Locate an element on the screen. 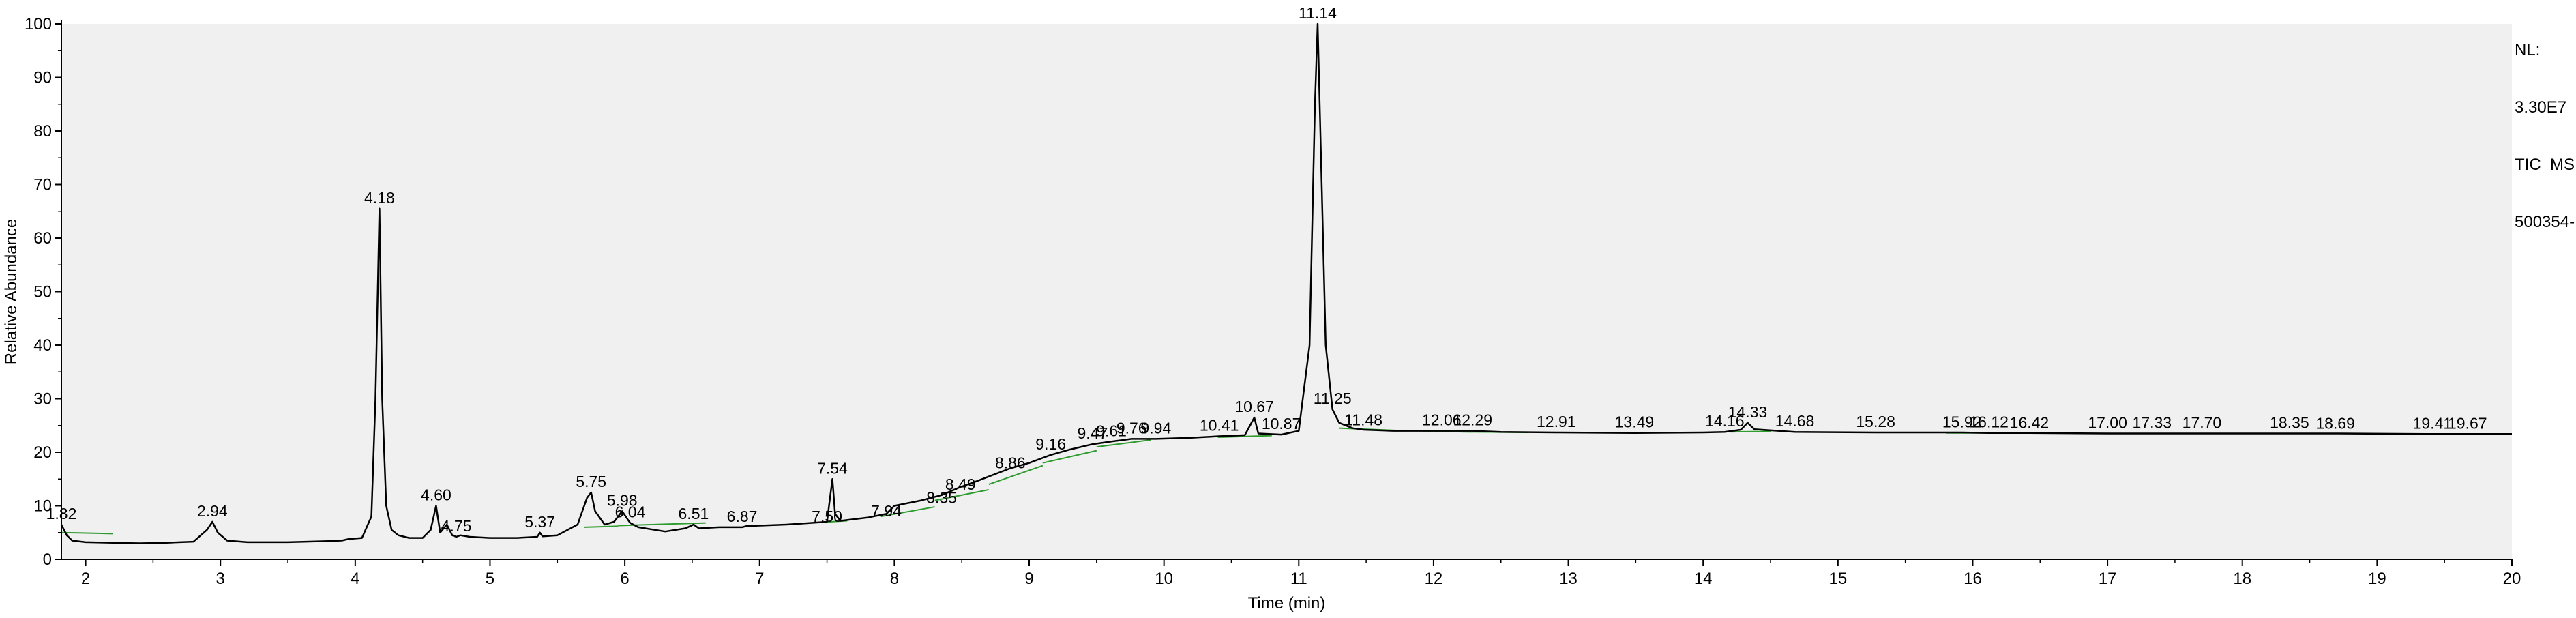 The height and width of the screenshot is (618, 2576). peak-label: 14.33 is located at coordinates (1748, 412).